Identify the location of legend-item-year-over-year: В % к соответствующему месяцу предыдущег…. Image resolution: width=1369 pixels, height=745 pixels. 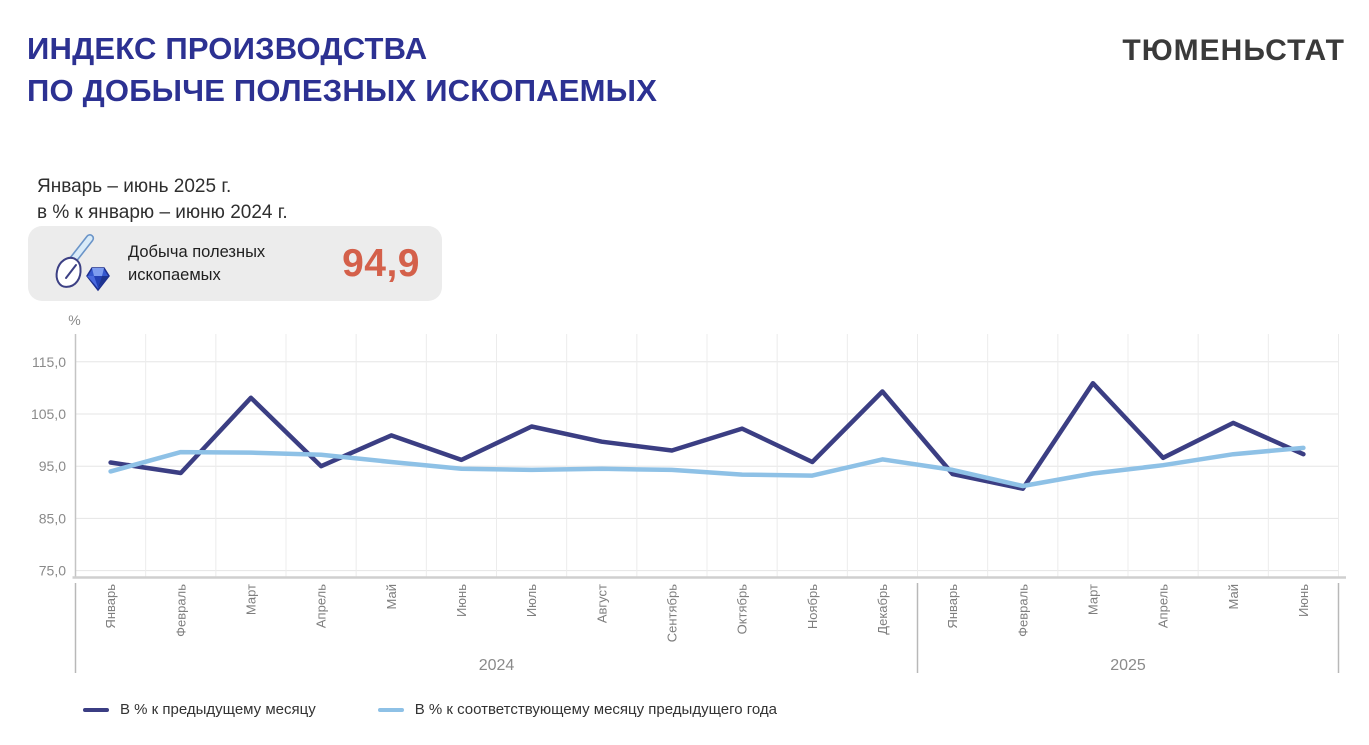
(577, 709).